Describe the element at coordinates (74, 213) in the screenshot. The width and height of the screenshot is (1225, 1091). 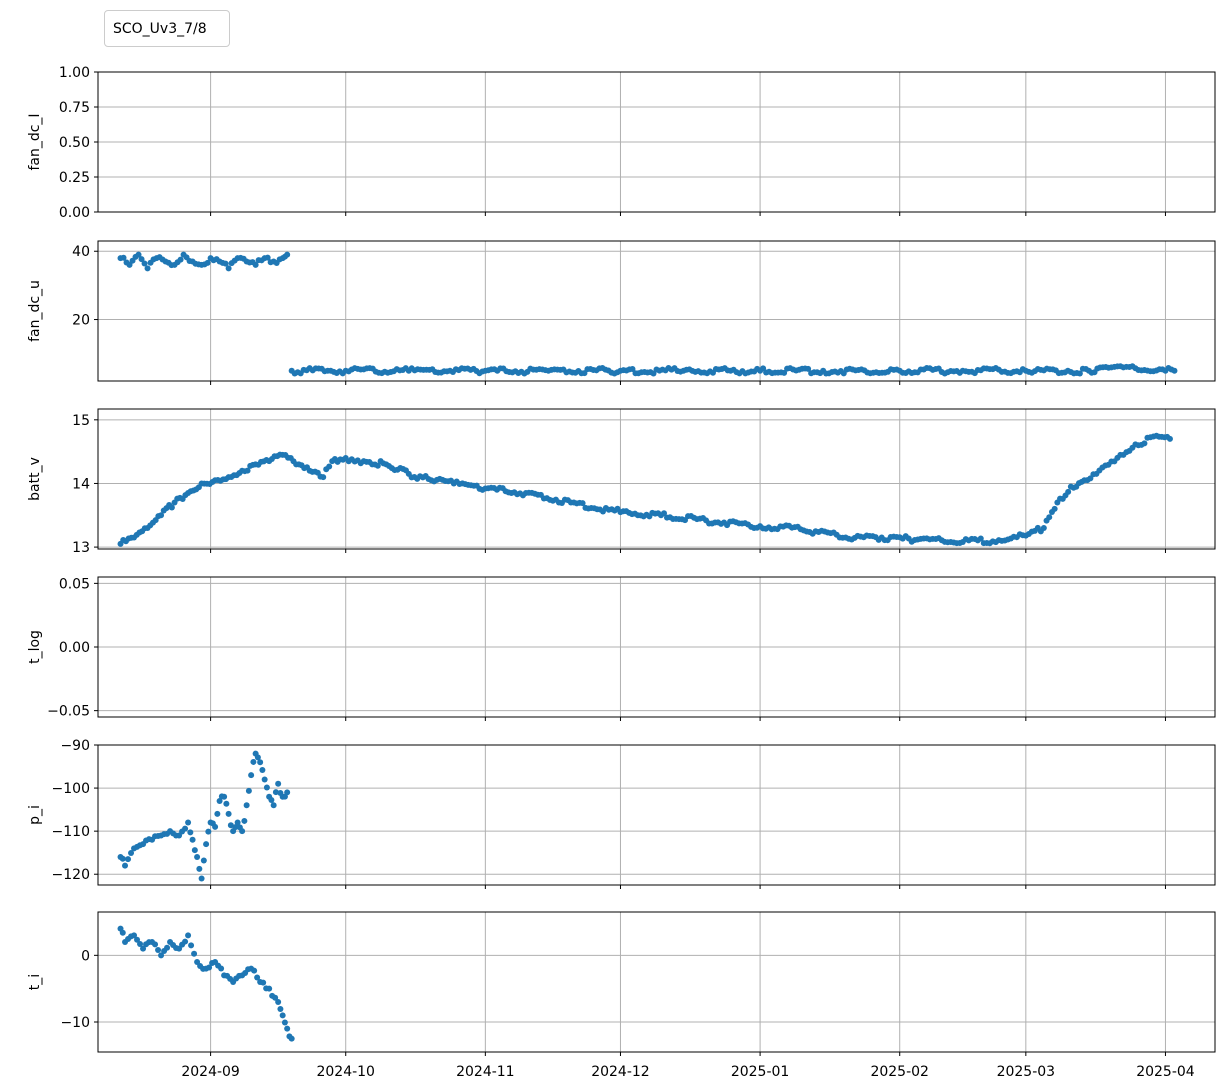
I see `y-tick-label: 0.00` at that location.